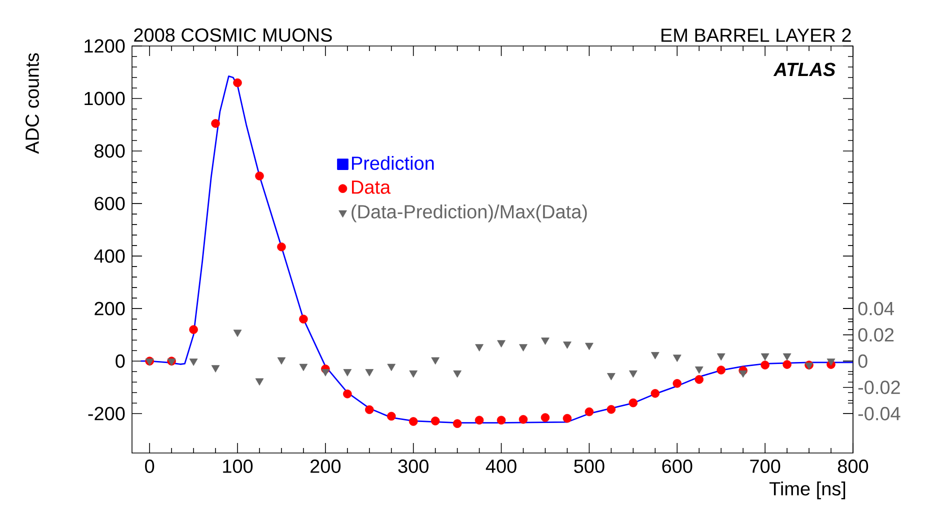  I want to click on y-tick-label: 0, so click(120, 361).